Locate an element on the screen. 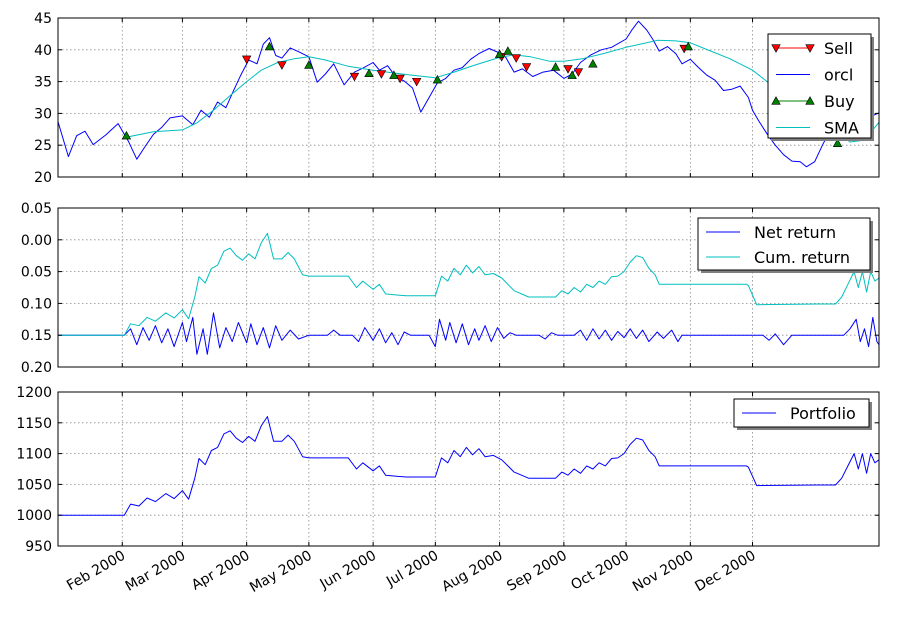 The image size is (900, 630). y-tick-label: 1050 is located at coordinates (34, 485).